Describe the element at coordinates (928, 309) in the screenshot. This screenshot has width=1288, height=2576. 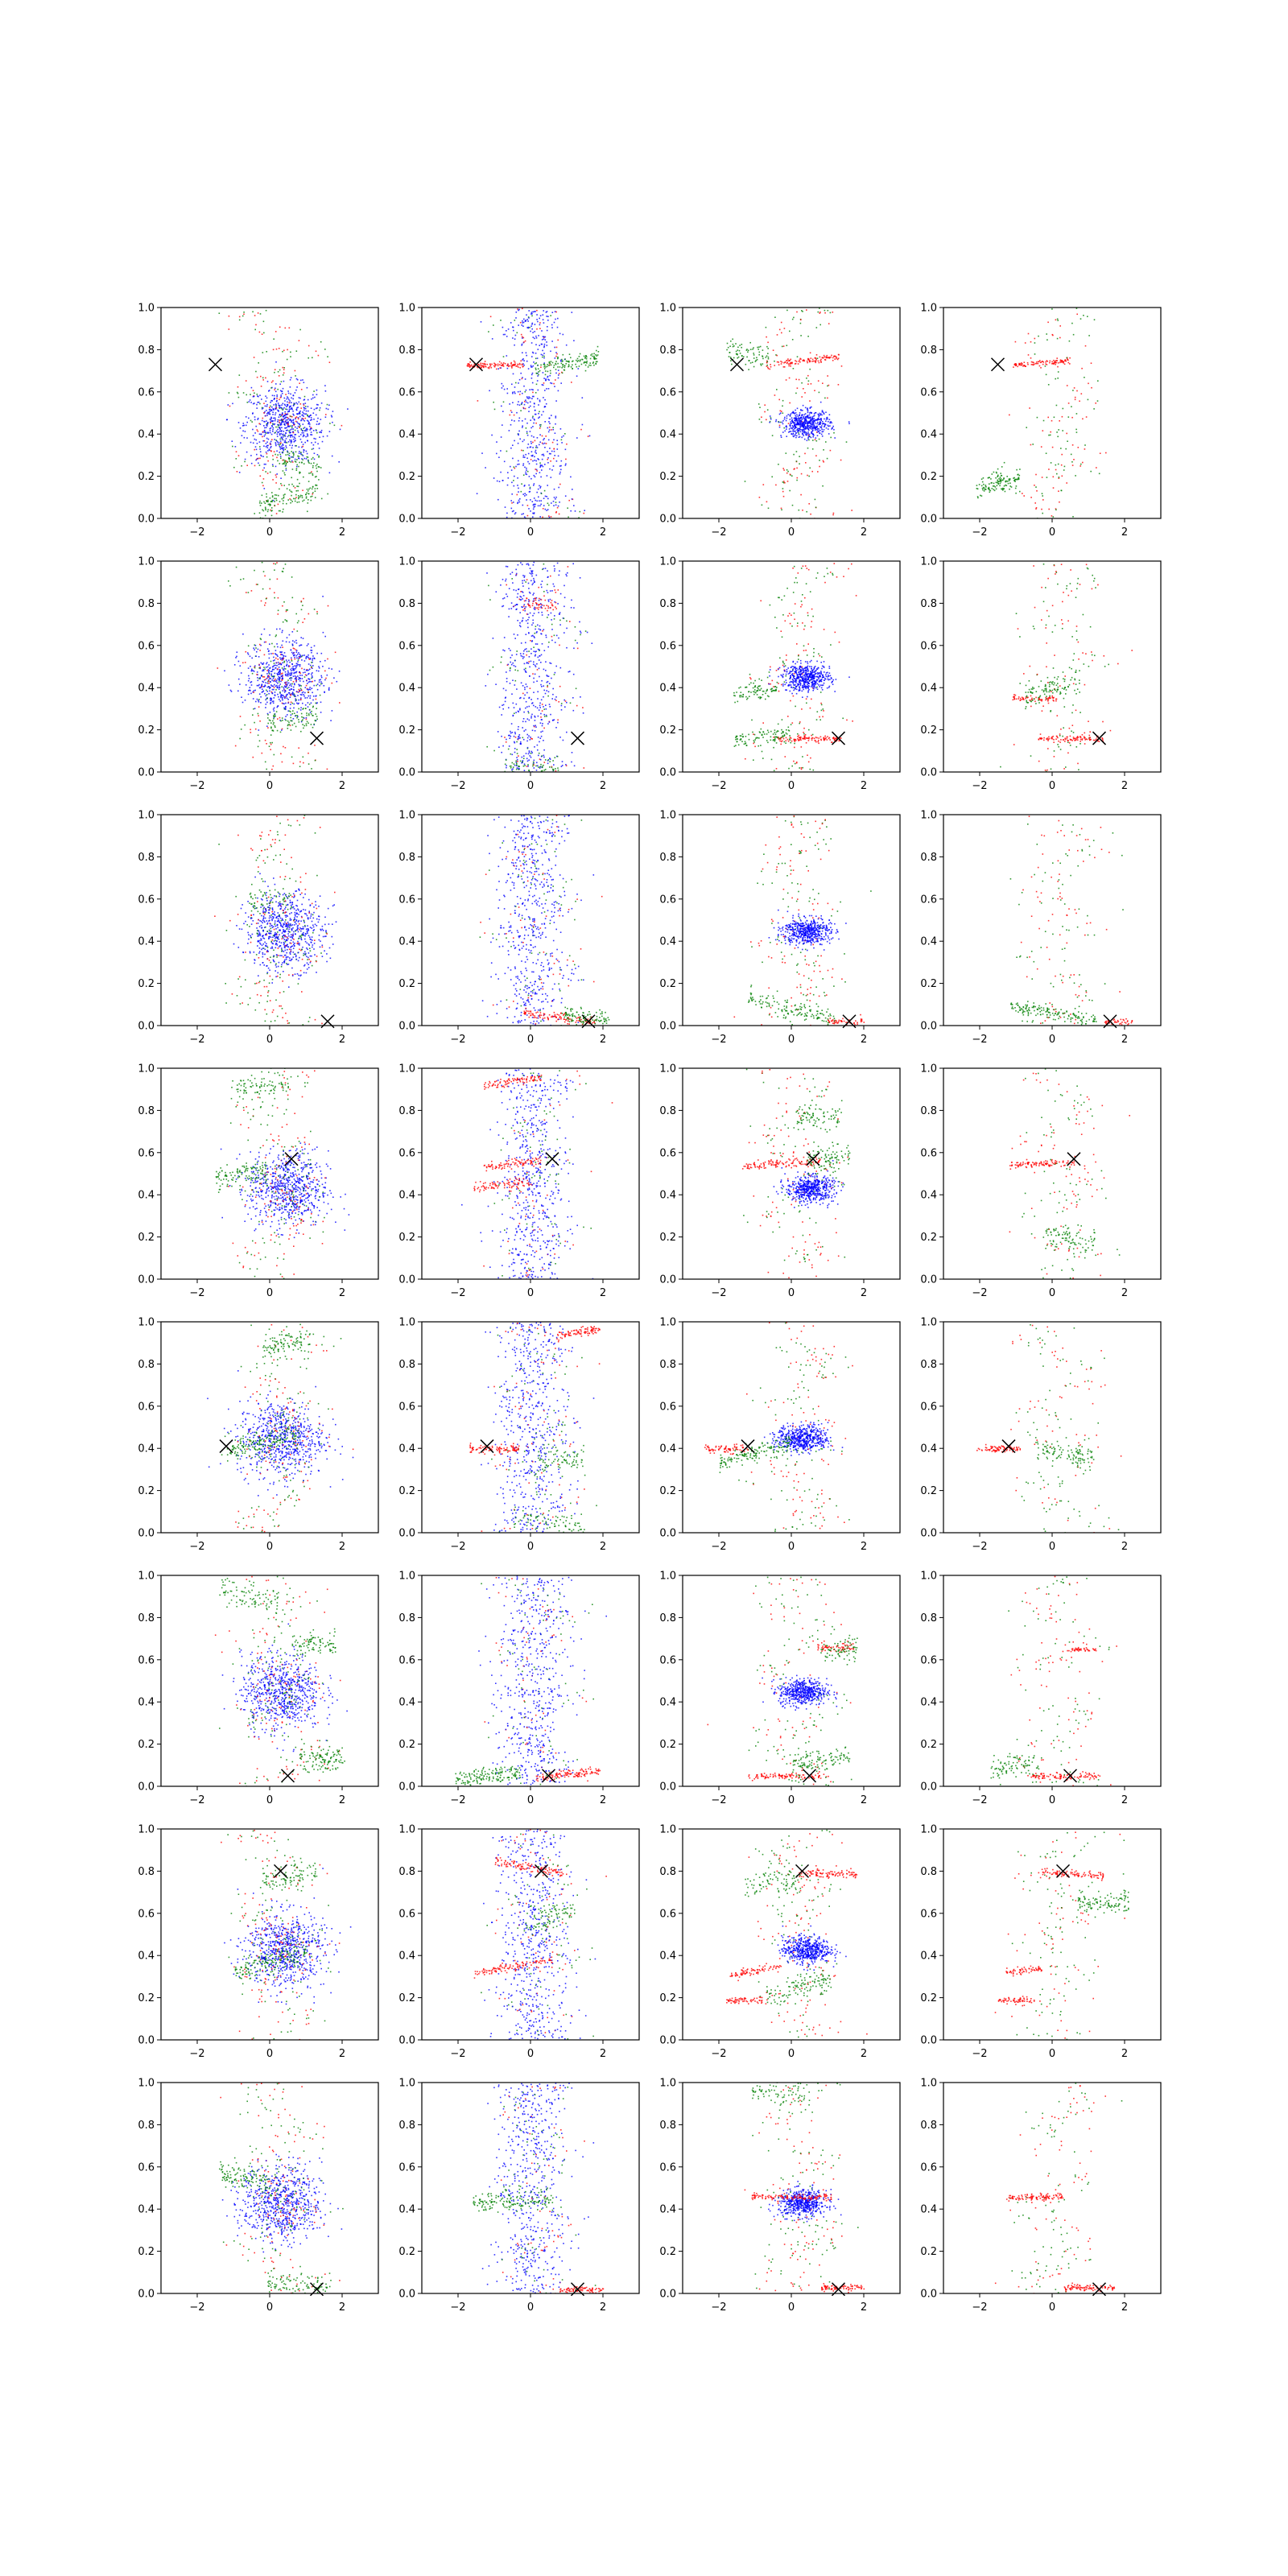
I see `y-tick-label: 1.0` at that location.